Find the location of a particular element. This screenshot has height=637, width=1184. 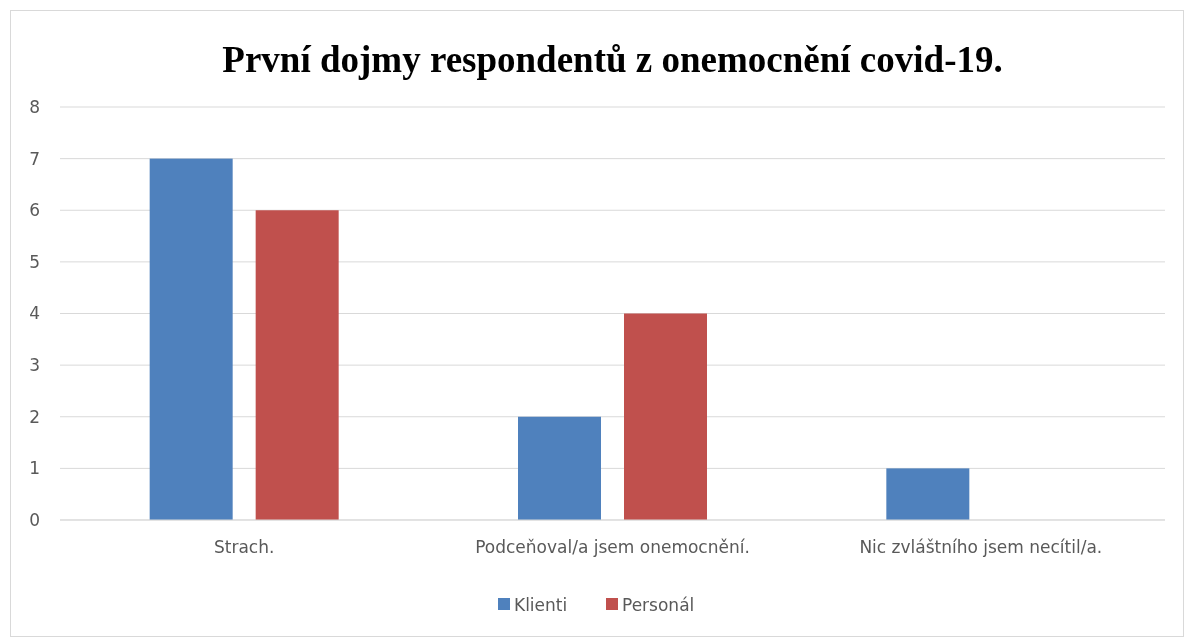

legend-label: Personál is located at coordinates (658, 604).